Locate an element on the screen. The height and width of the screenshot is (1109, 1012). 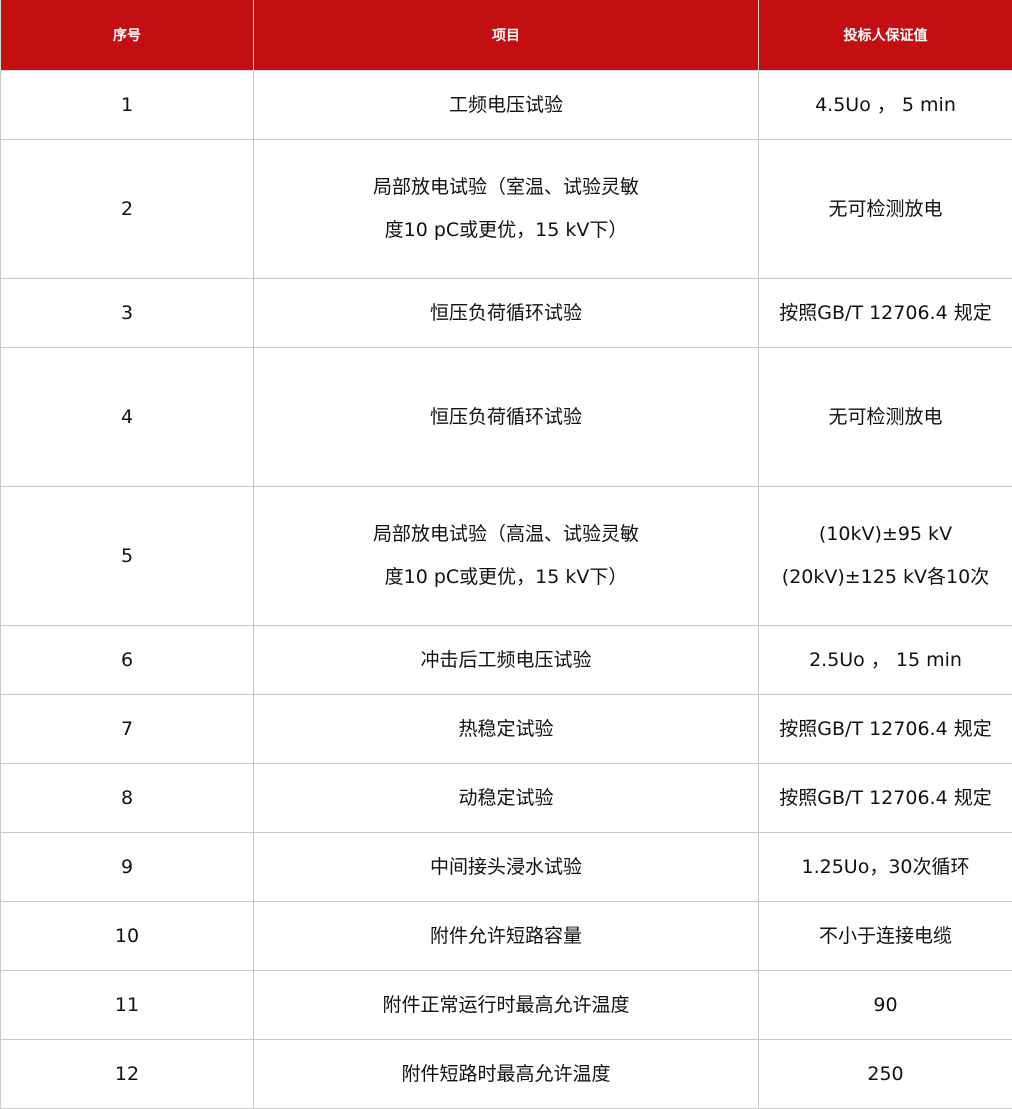
cell-value-line: (10kV)±95 kV is located at coordinates (885, 534).